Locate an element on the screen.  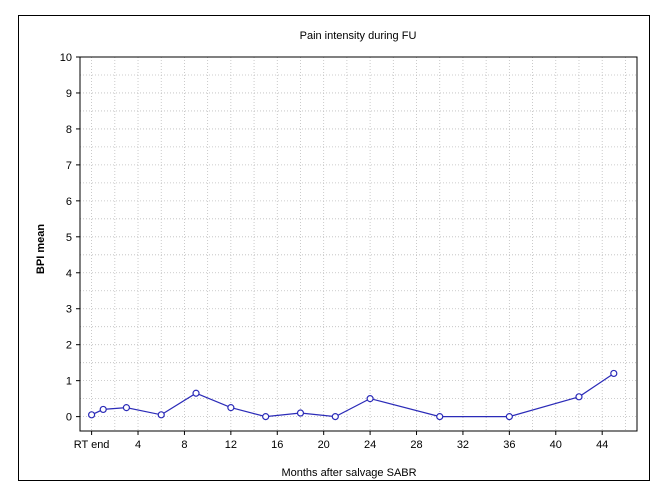
x-tick-label: 16 is located at coordinates (277, 445).